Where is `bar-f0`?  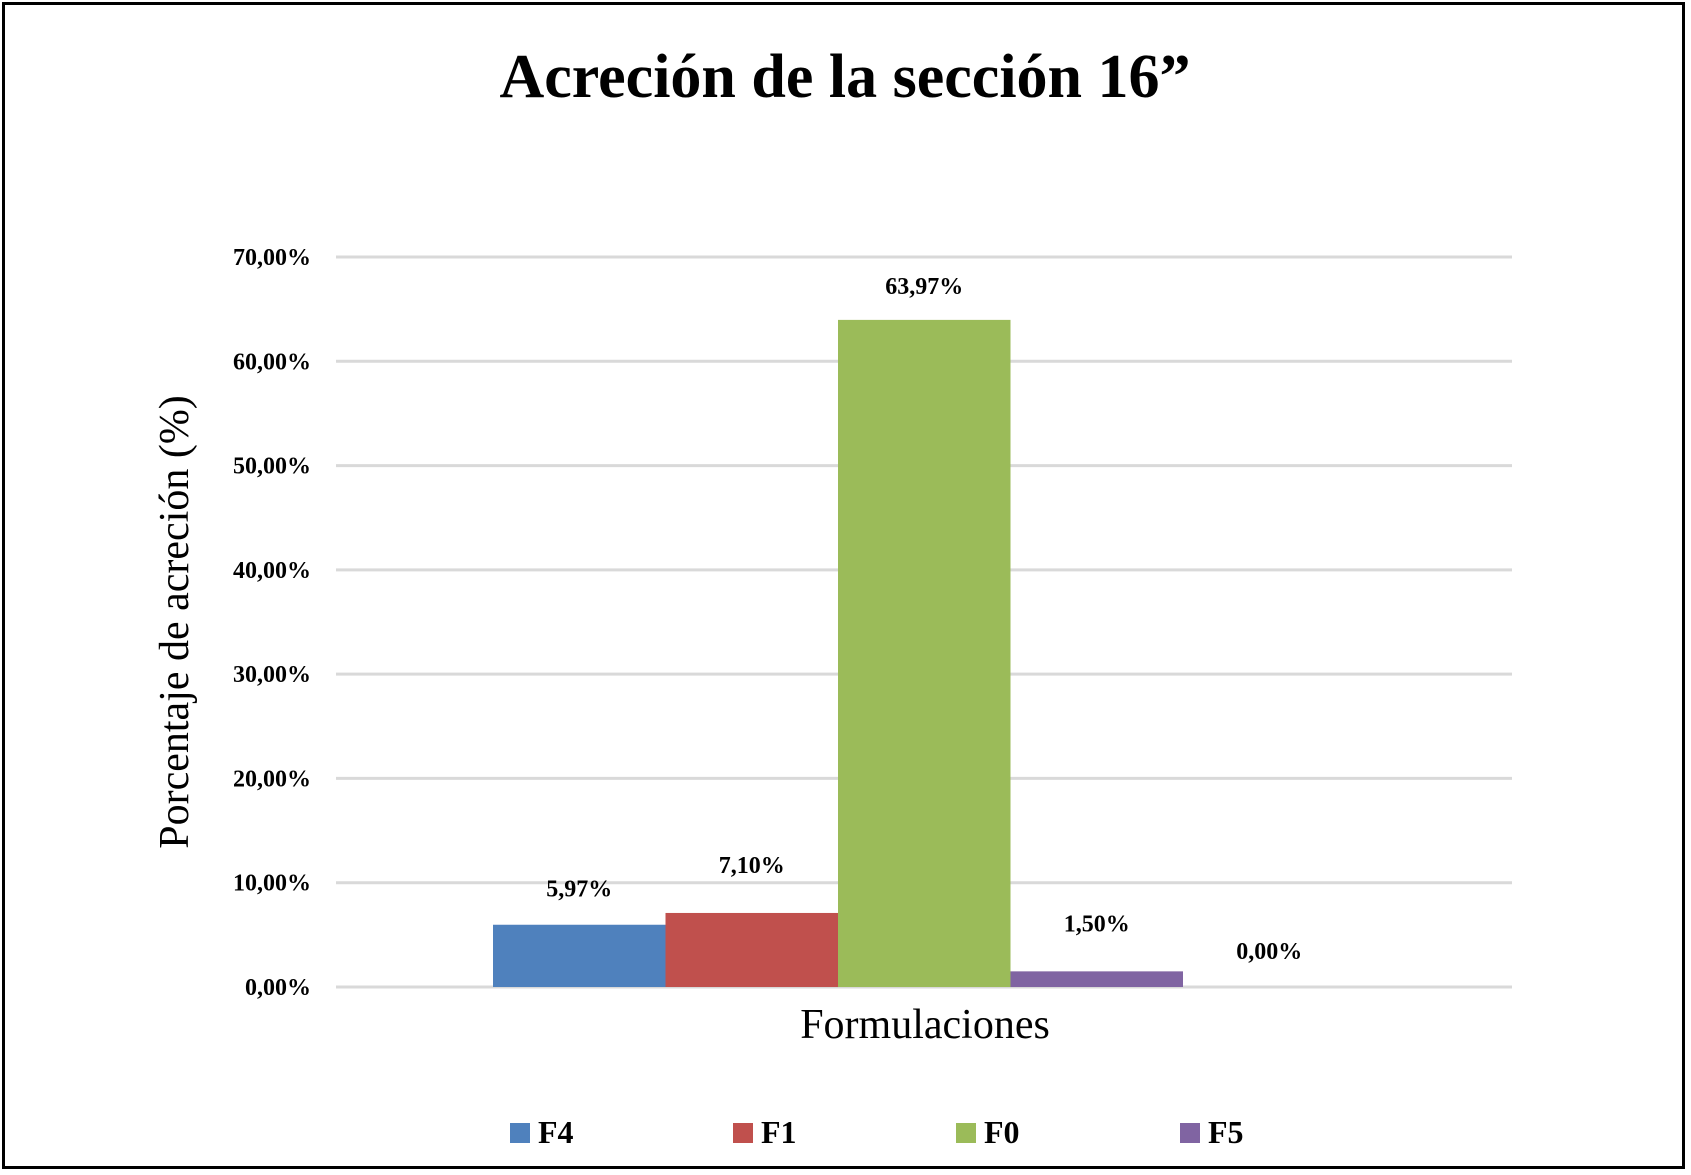 bar-f0 is located at coordinates (924, 653).